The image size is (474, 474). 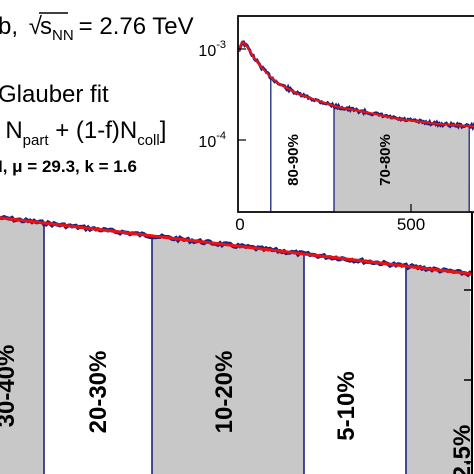 I want to click on inset-bin-label: 70-80%, so click(x=385, y=160).